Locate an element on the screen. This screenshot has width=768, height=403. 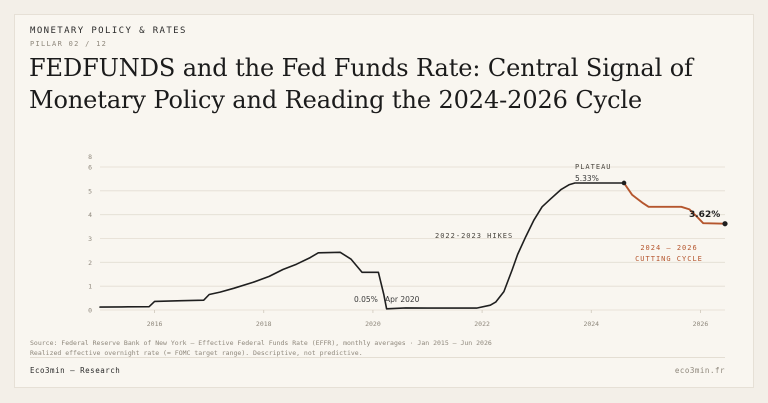
footer-brand: Eco3min — Research is located at coordinates (75, 370).